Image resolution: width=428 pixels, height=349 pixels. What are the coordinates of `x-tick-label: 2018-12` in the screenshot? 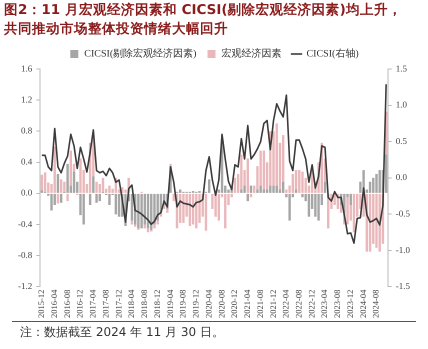 It's located at (157, 304).